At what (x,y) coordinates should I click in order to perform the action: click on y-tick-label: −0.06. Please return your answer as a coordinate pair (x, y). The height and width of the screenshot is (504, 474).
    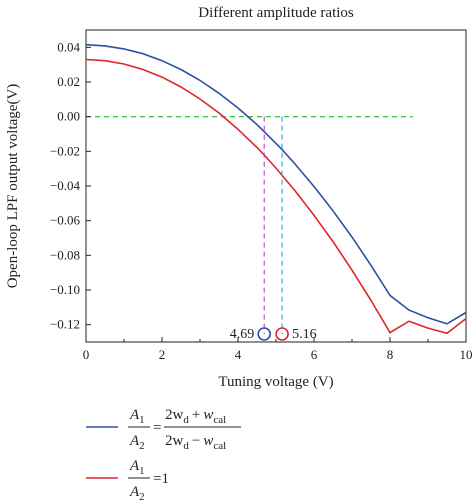
    Looking at the image, I should click on (65, 220).